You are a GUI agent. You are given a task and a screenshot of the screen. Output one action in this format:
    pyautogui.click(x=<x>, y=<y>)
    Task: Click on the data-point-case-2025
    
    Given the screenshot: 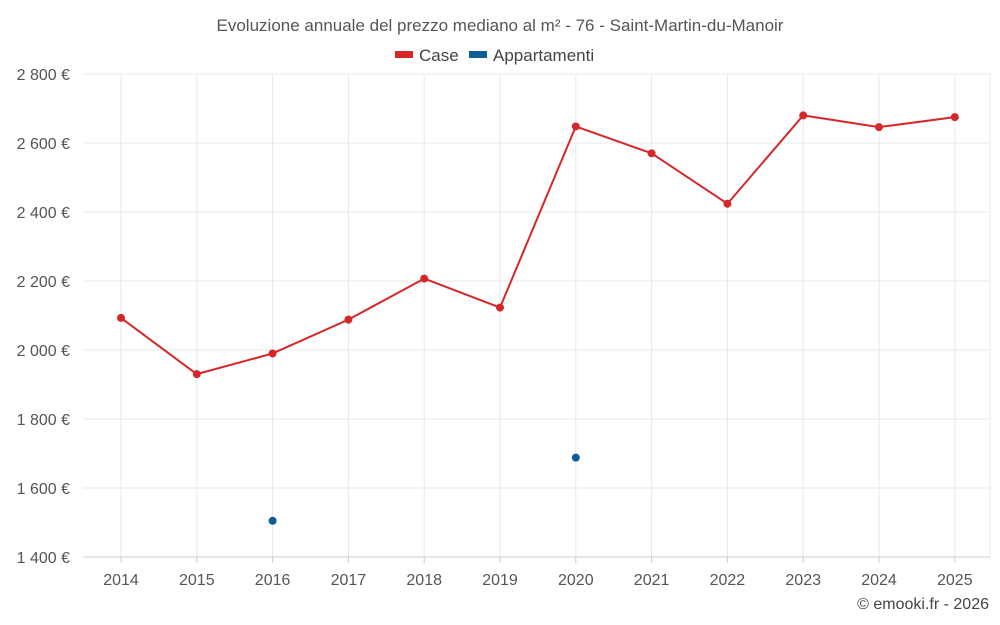 What is the action you would take?
    pyautogui.click(x=954, y=117)
    